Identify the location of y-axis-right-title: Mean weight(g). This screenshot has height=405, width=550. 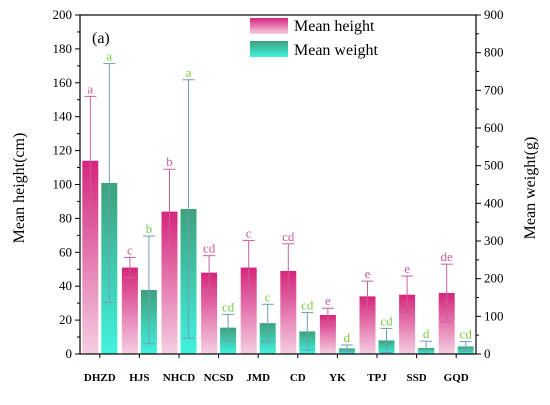
(530, 188).